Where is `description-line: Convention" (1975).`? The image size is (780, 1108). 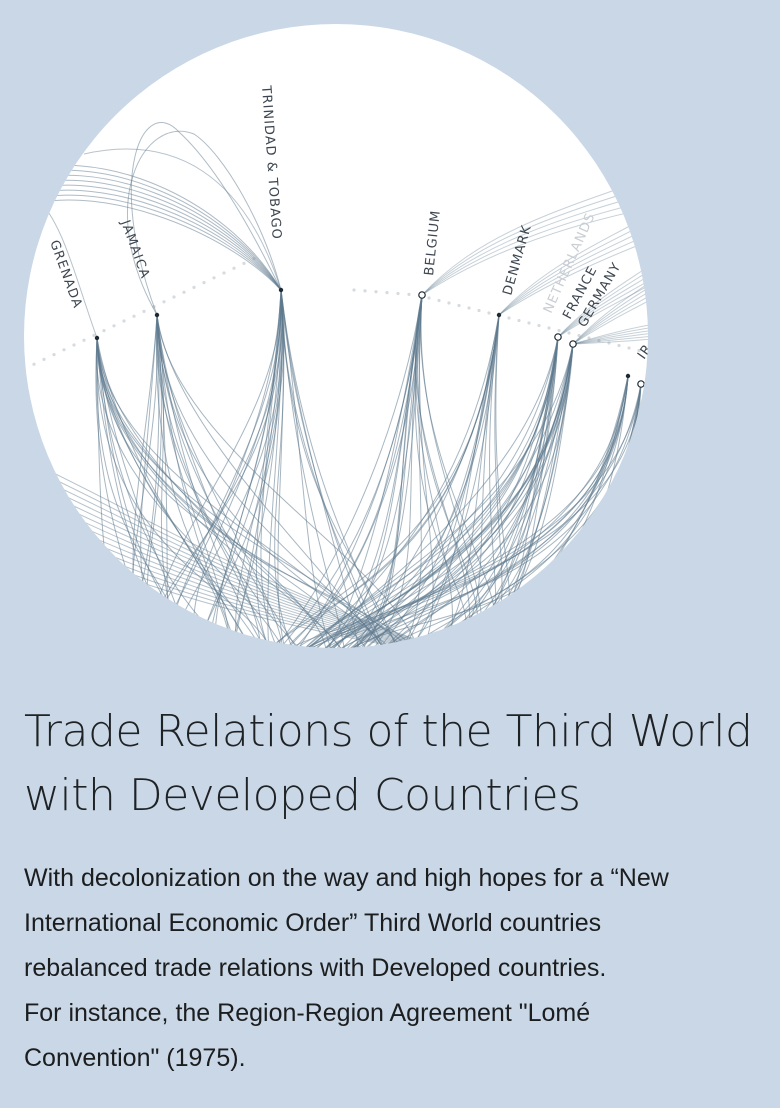 description-line: Convention" (1975). is located at coordinates (135, 1058).